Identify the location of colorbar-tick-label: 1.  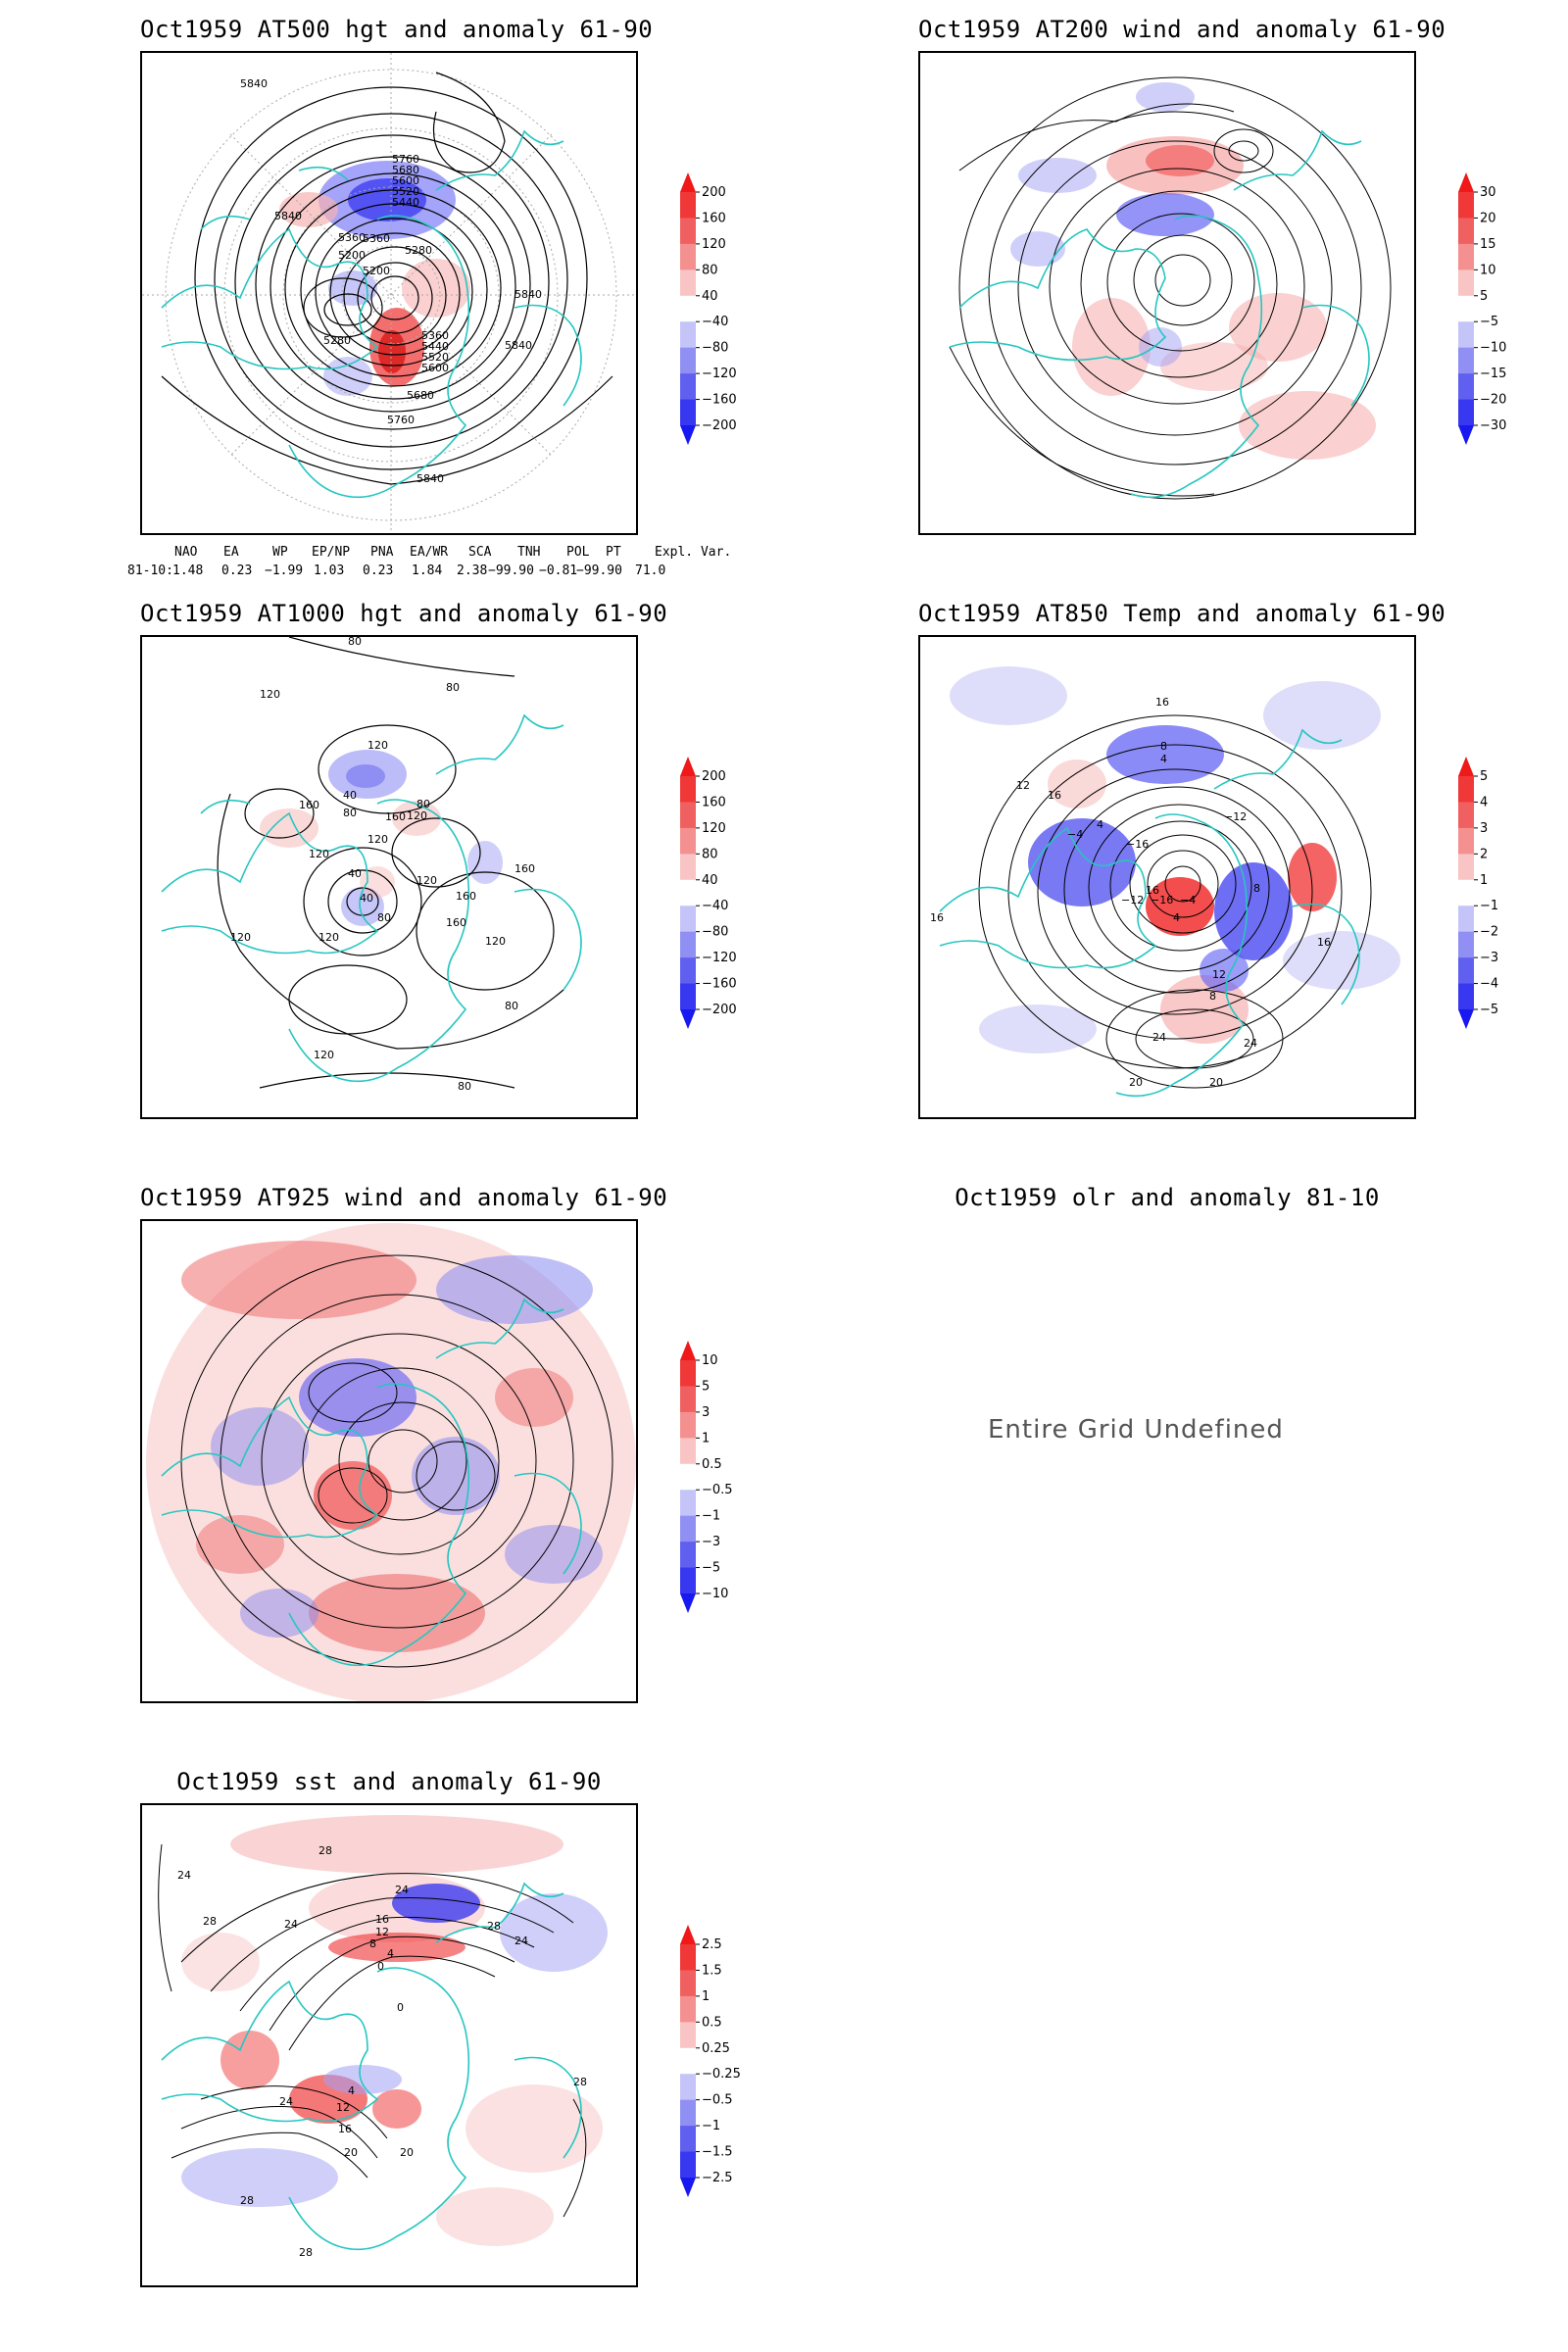
(1484, 880).